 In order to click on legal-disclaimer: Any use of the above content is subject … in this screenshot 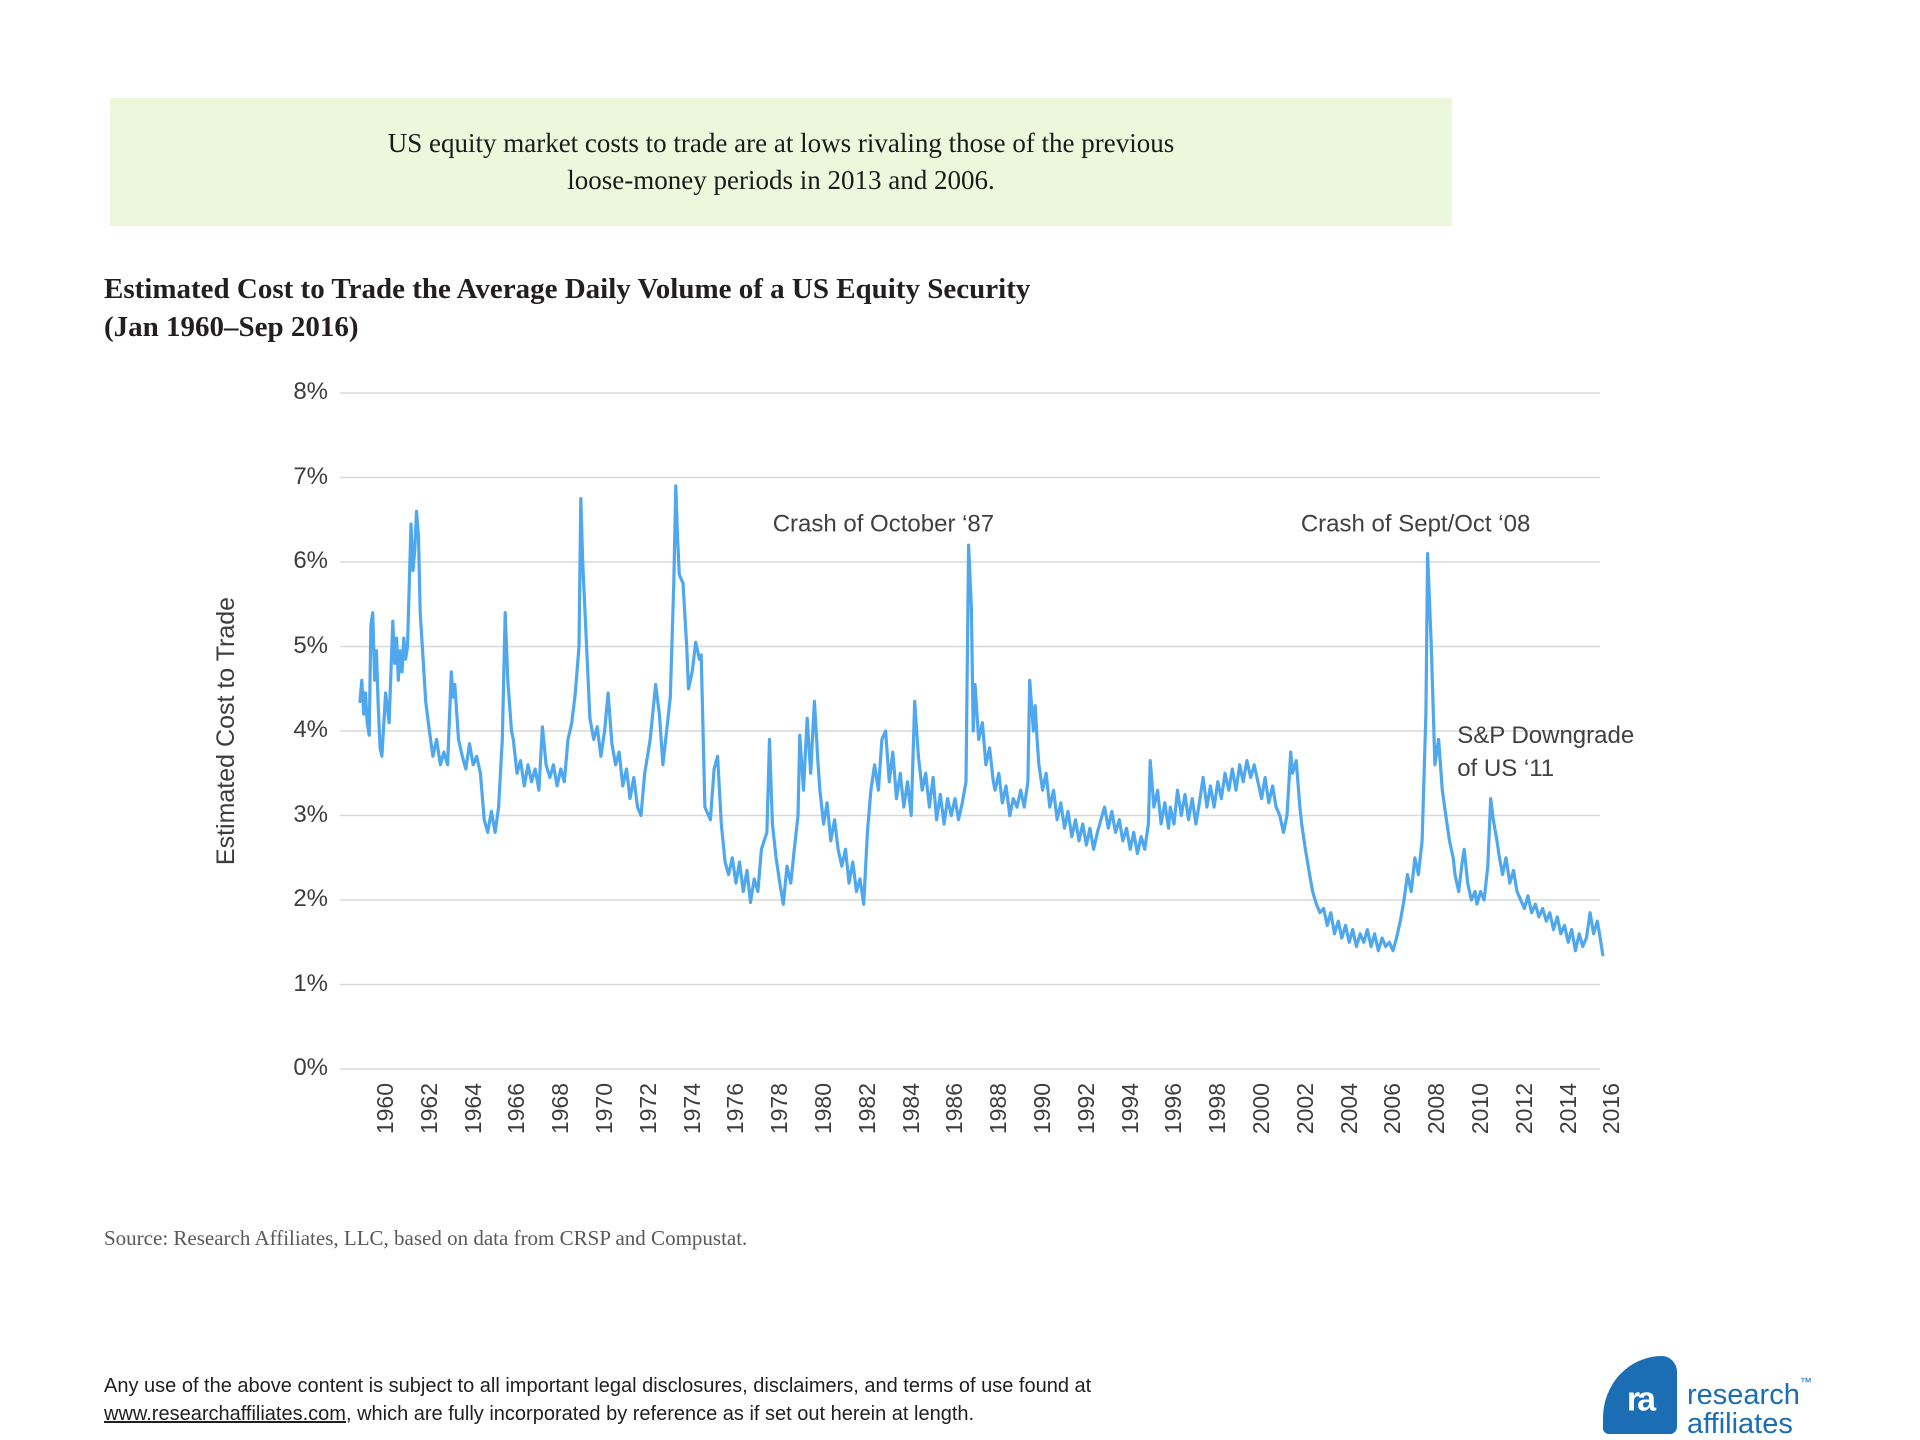, I will do `click(597, 1400)`.